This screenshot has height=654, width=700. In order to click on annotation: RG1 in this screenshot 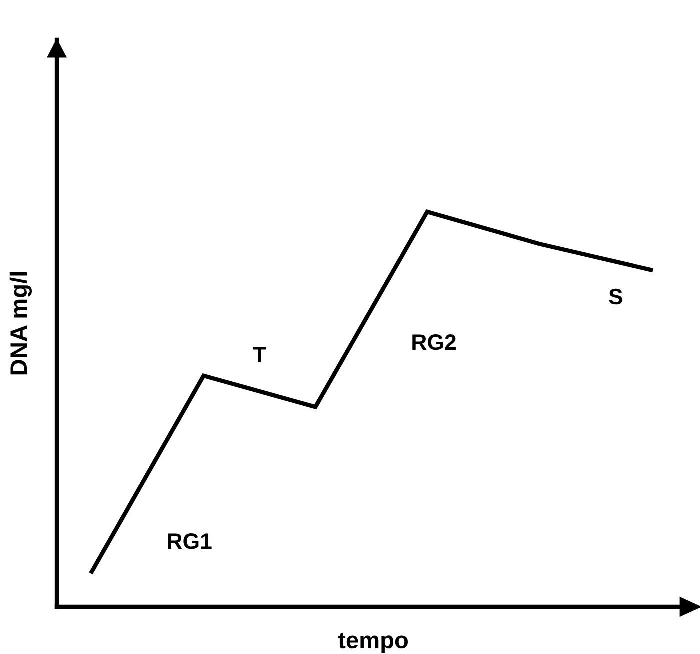, I will do `click(190, 542)`.